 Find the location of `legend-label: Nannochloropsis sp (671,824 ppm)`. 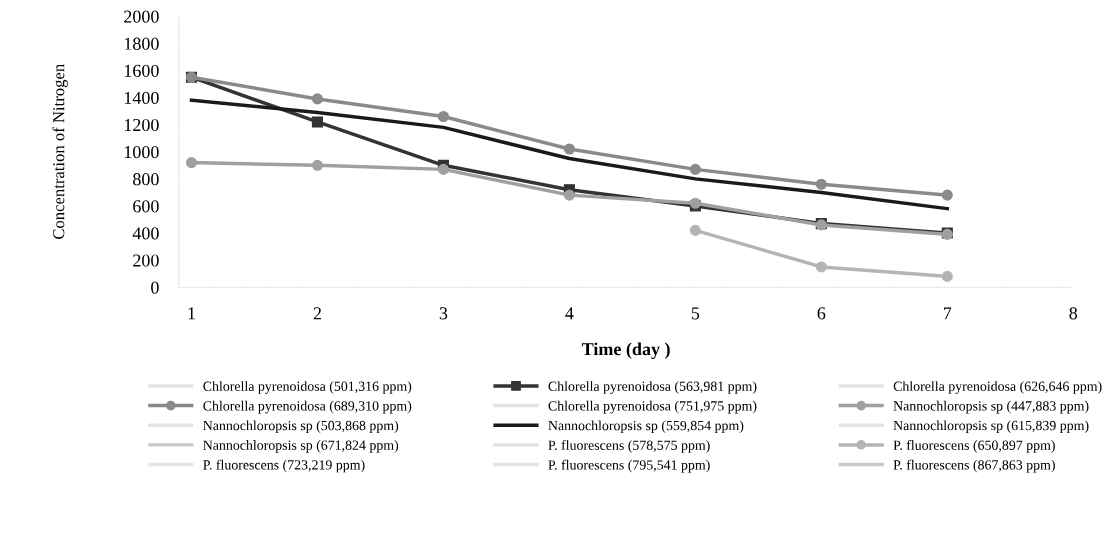

legend-label: Nannochloropsis sp (671,824 ppm) is located at coordinates (301, 446).